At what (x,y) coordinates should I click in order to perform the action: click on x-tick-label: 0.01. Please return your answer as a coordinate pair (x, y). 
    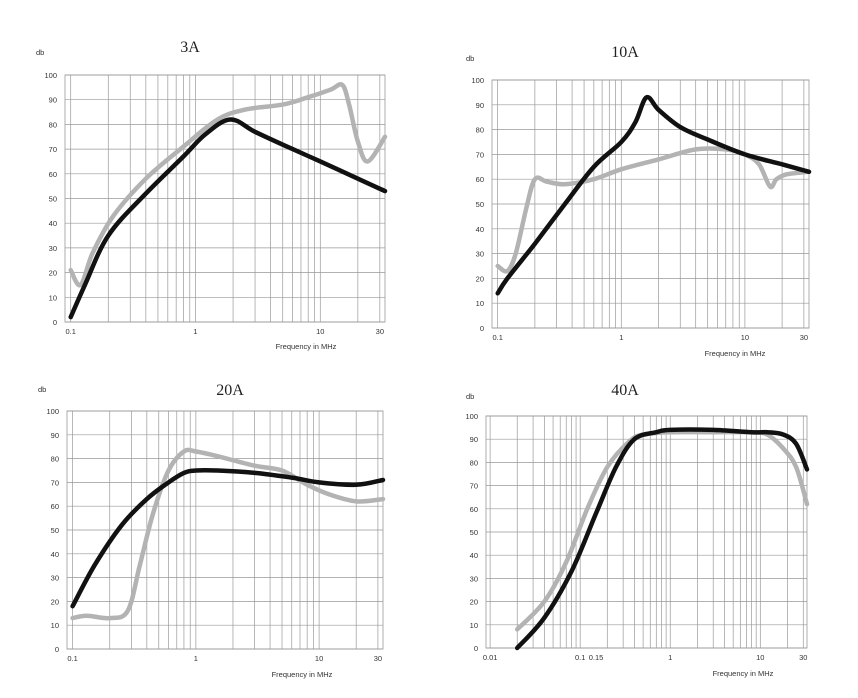
    Looking at the image, I should click on (490, 657).